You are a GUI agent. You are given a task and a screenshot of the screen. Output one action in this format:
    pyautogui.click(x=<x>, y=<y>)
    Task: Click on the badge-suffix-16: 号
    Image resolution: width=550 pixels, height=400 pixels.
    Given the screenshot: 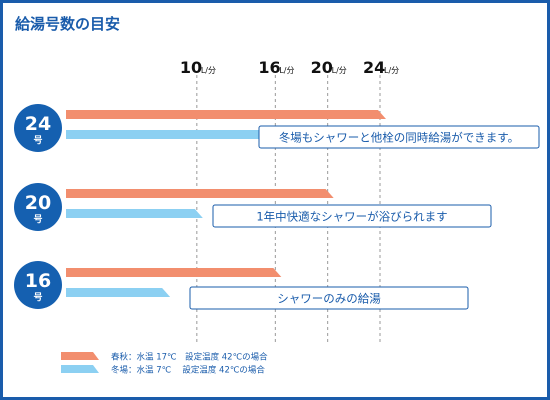 What is the action you would take?
    pyautogui.click(x=37, y=297)
    